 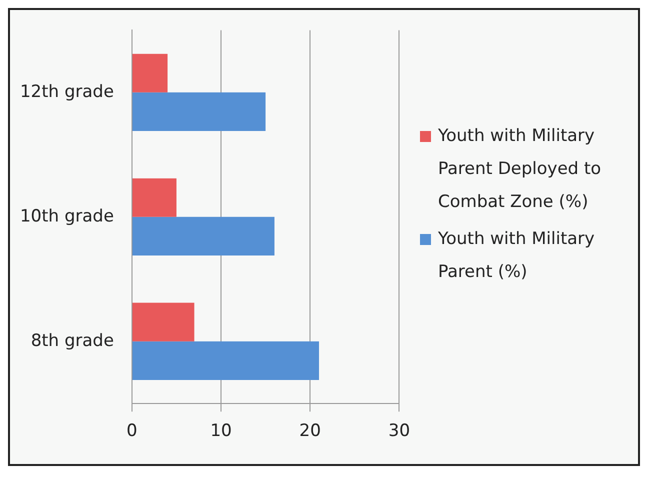 I want to click on legend-label: Youth with Military Parent (%), so click(x=517, y=256).